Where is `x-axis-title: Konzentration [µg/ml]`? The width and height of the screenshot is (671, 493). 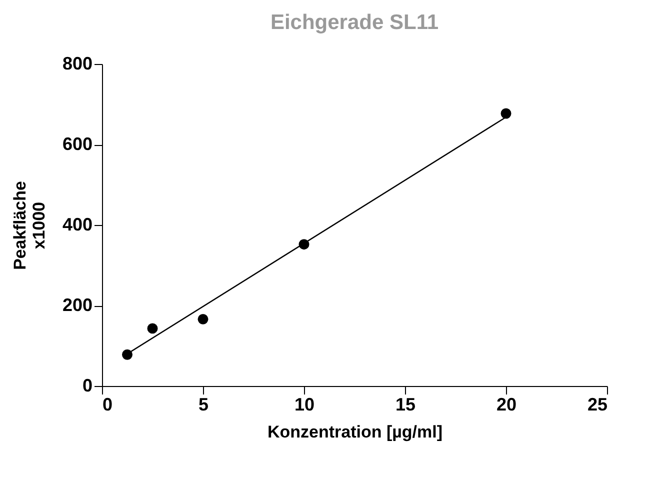 x-axis-title: Konzentration [µg/ml] is located at coordinates (355, 432).